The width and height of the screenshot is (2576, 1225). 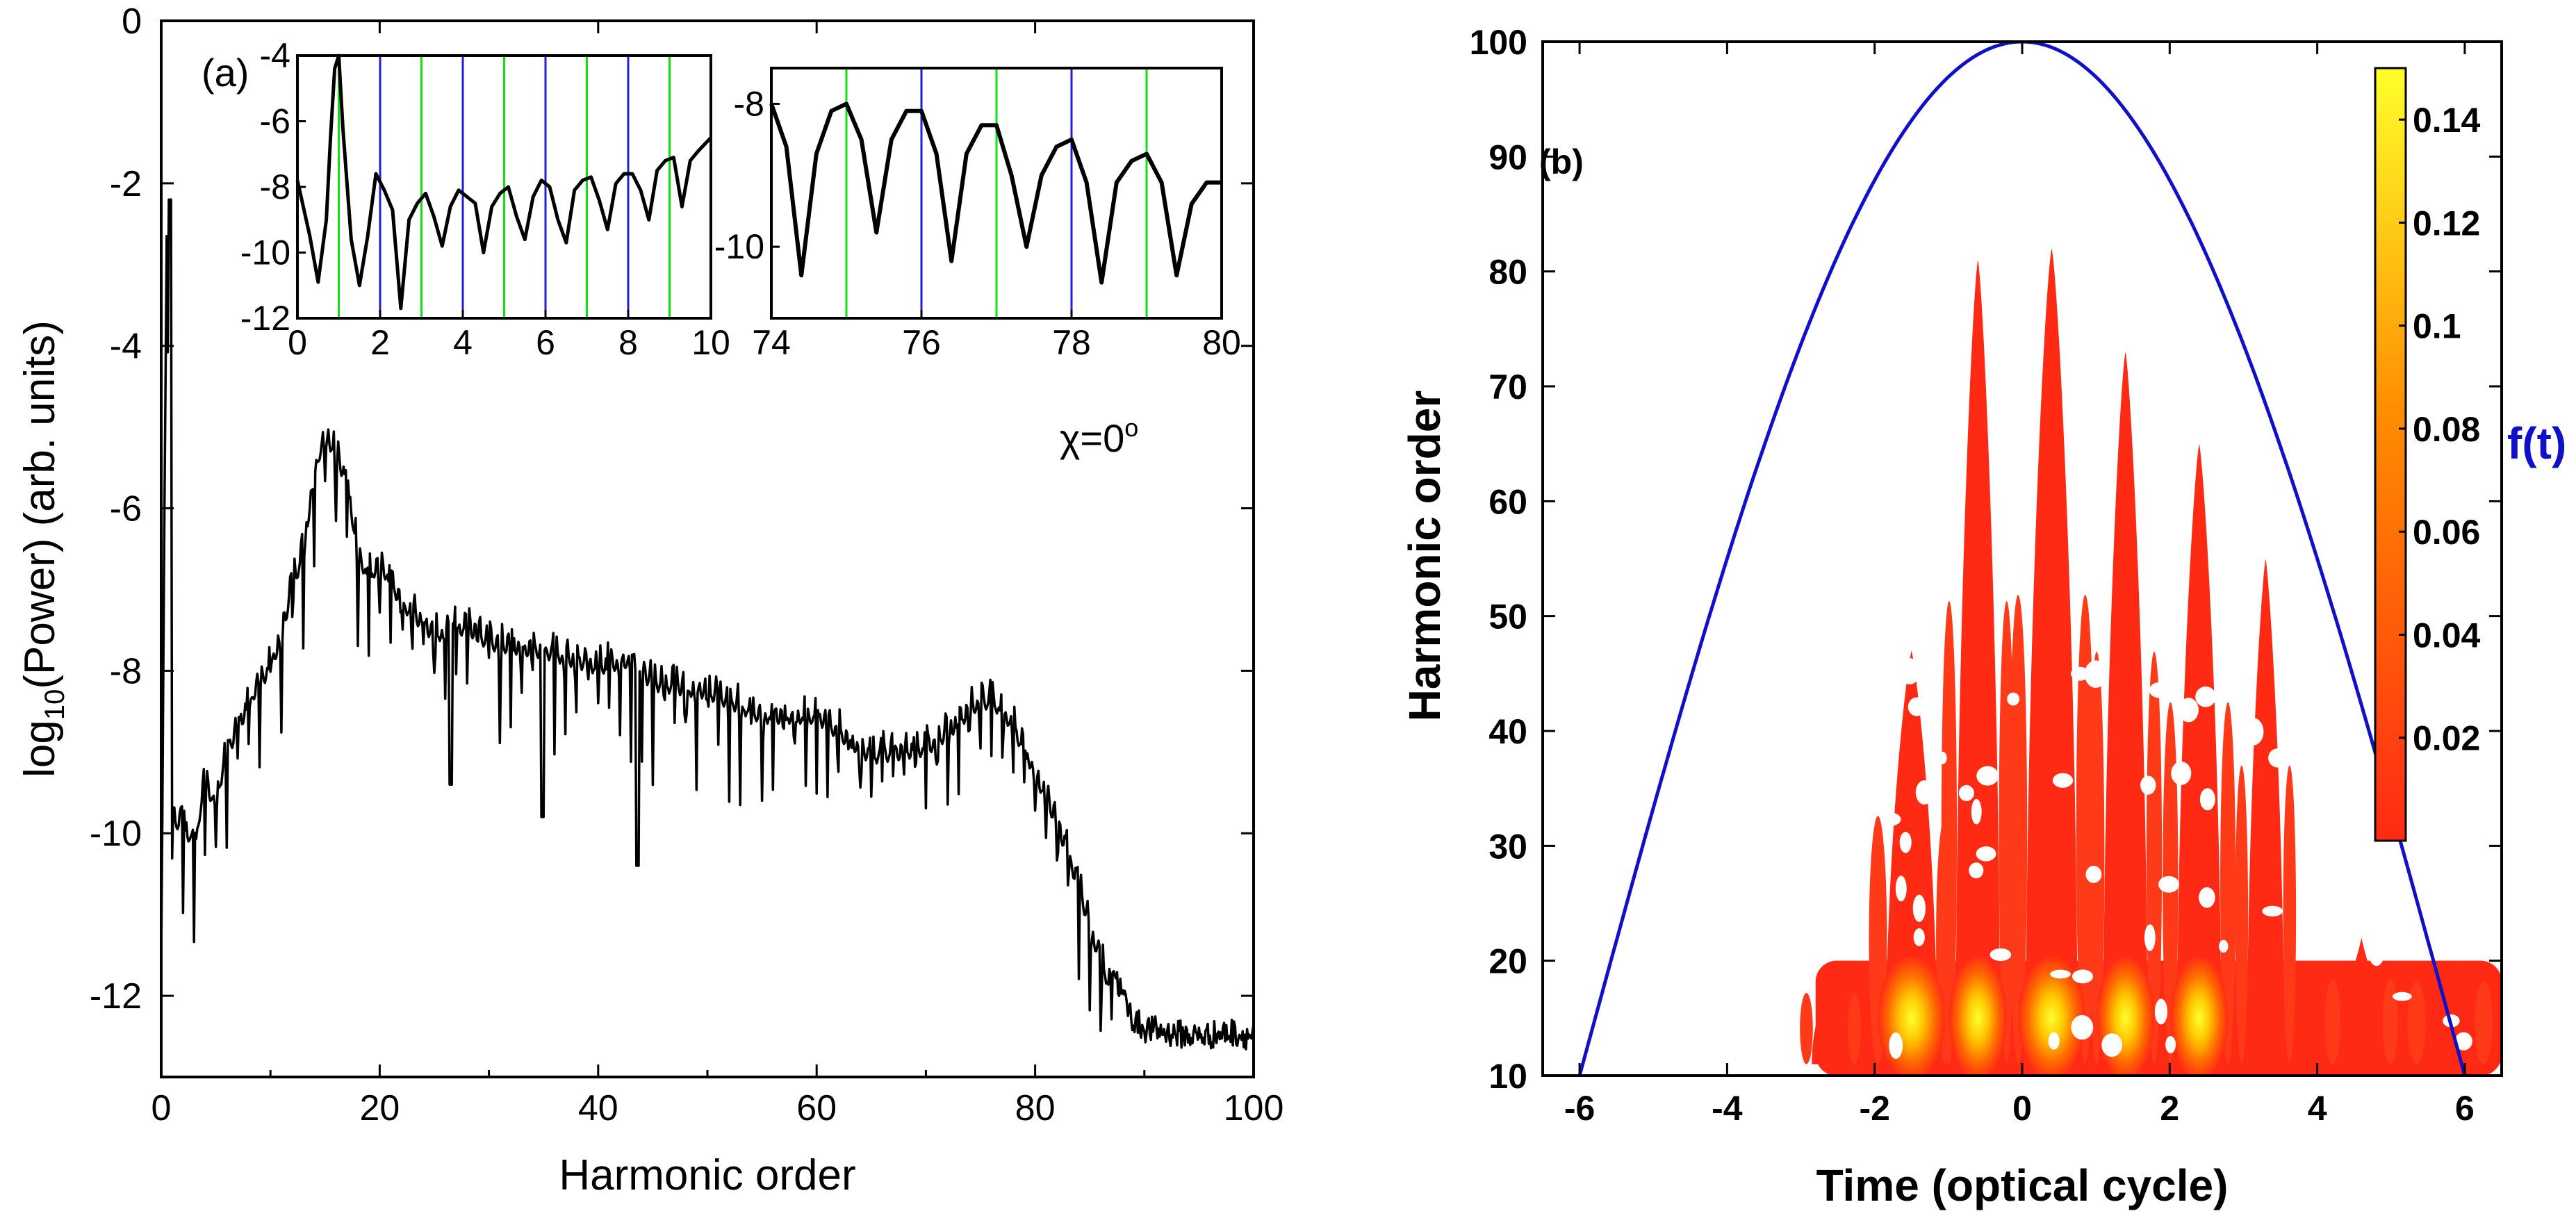 I want to click on inset-x-tick-label: 10, so click(x=710, y=342).